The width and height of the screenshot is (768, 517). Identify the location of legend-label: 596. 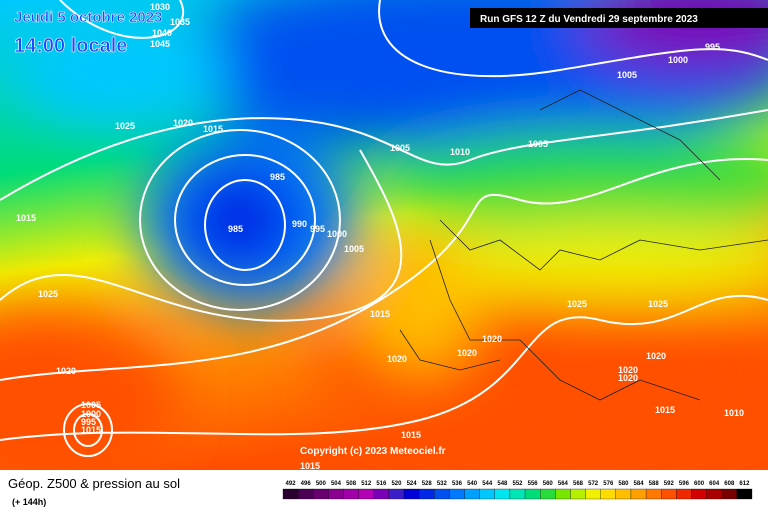
(684, 484).